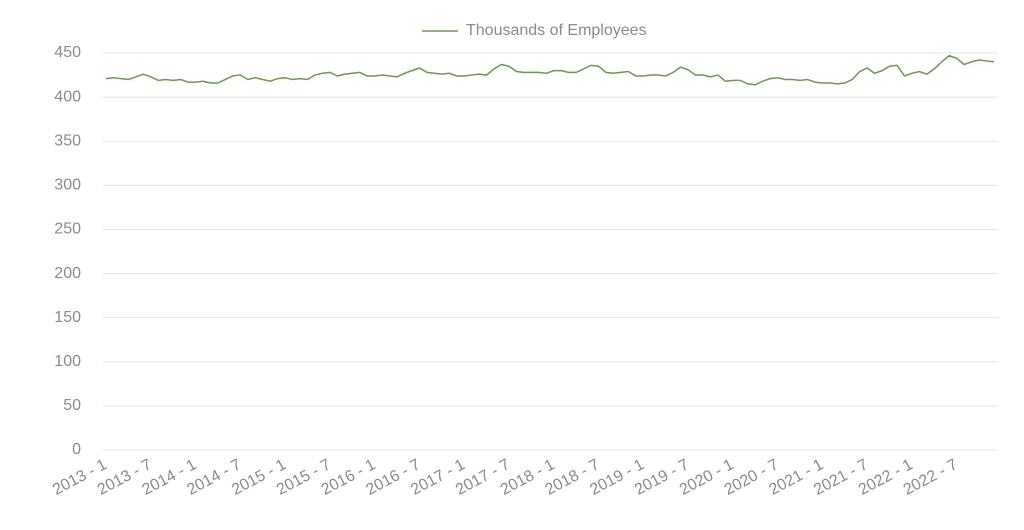  What do you see at coordinates (67, 273) in the screenshot?
I see `y-tick-label: 200` at bounding box center [67, 273].